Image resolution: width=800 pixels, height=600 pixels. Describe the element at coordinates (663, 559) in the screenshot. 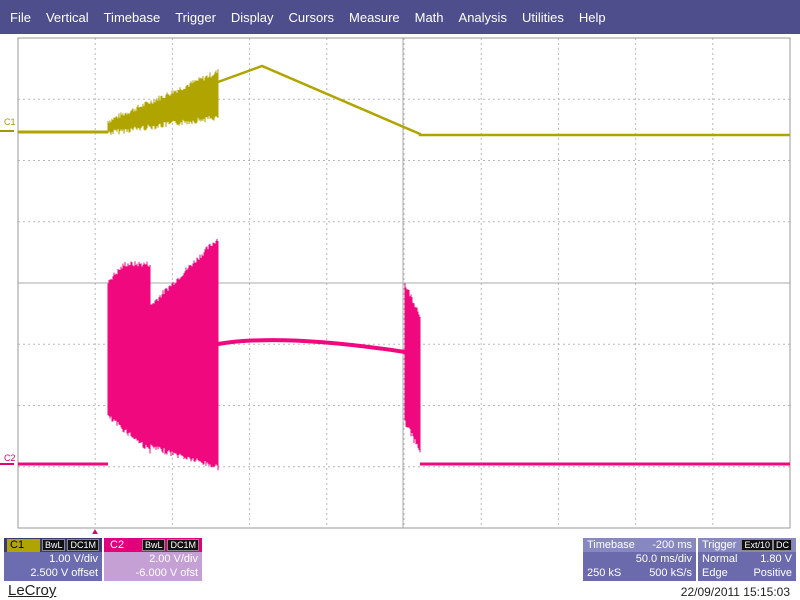

I see `per-div: 50.0 ms/div` at that location.